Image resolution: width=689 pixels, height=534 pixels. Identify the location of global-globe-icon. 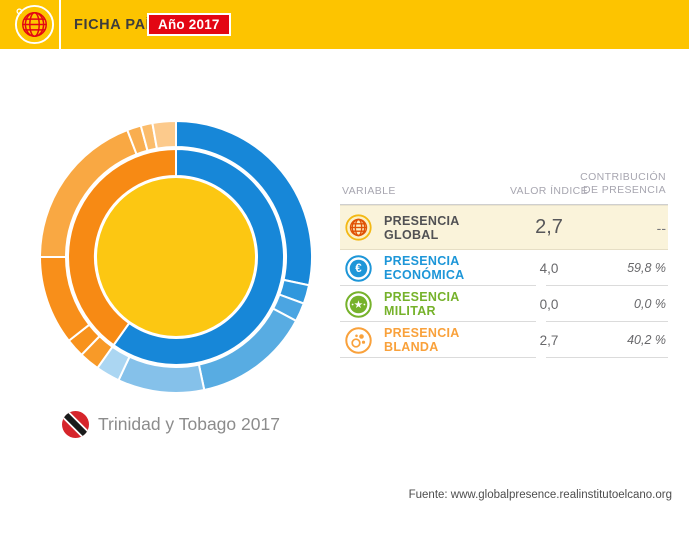
(358, 227).